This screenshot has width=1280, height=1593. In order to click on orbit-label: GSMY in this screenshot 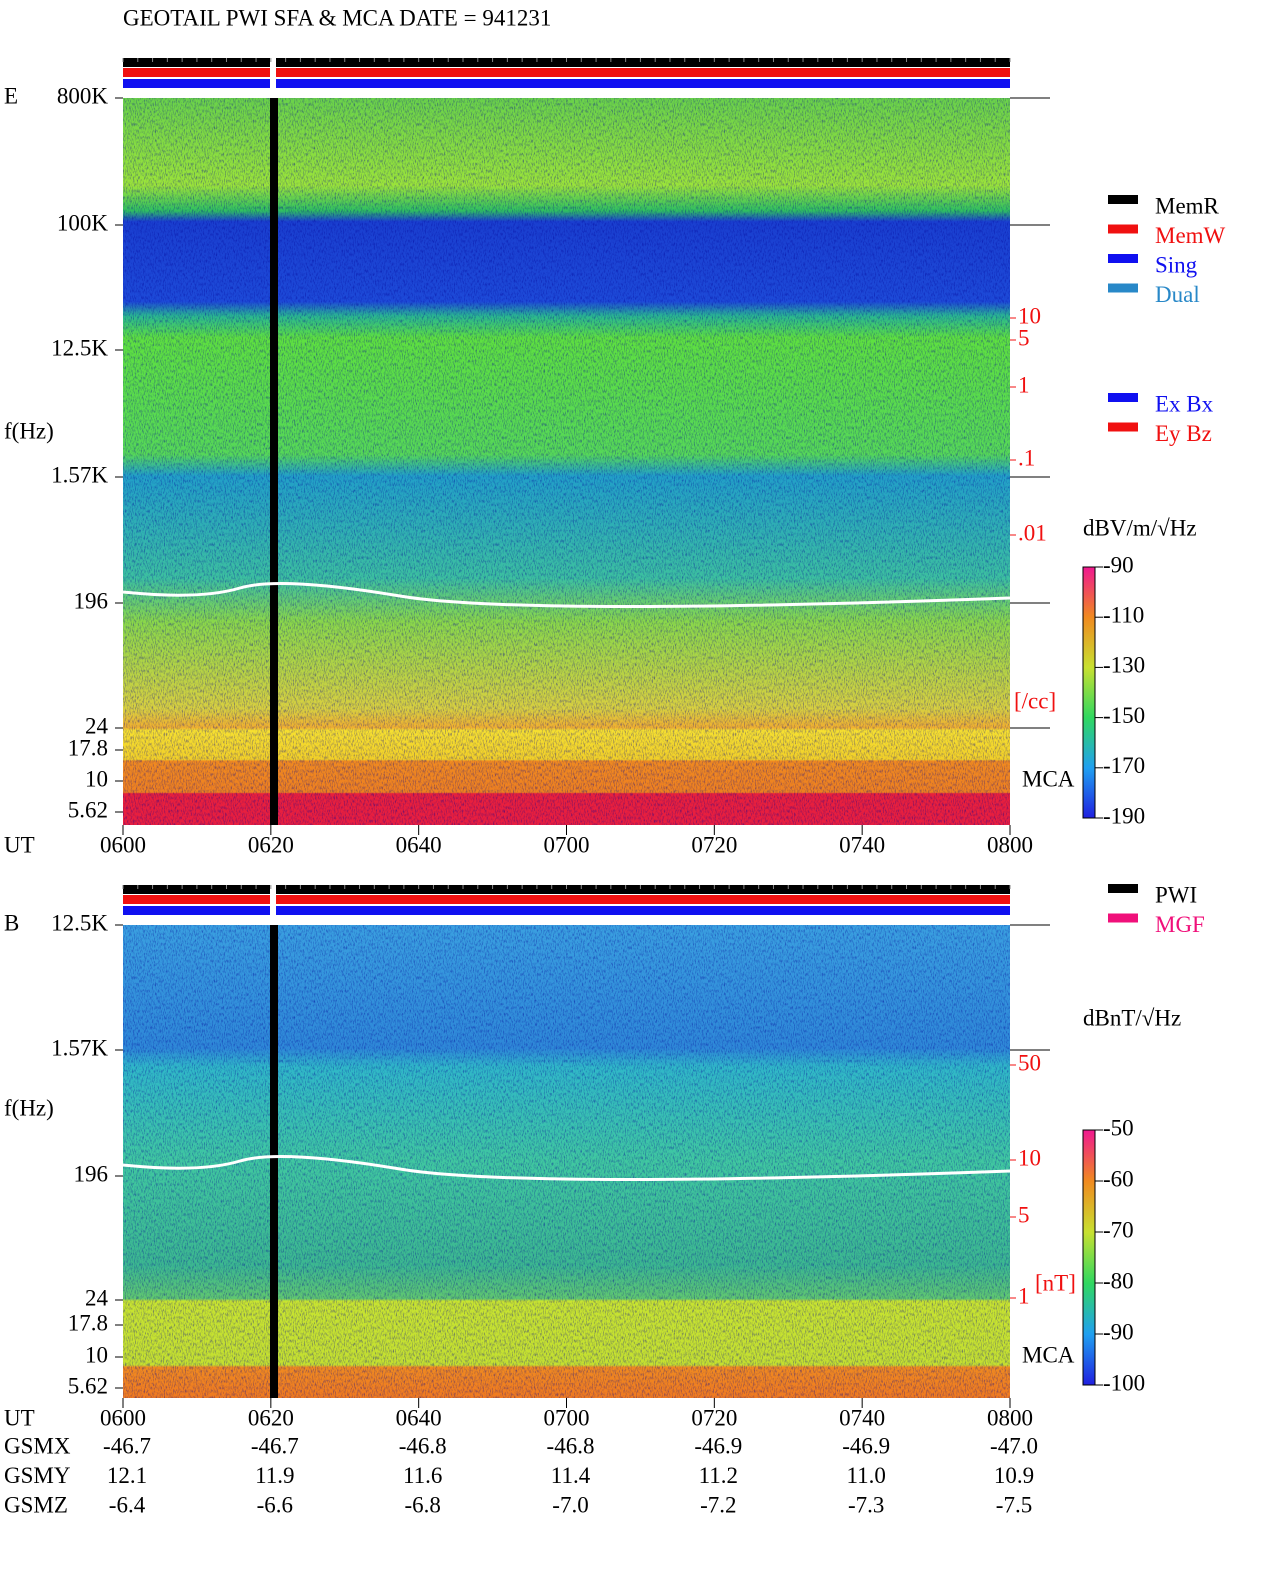, I will do `click(37, 1475)`.